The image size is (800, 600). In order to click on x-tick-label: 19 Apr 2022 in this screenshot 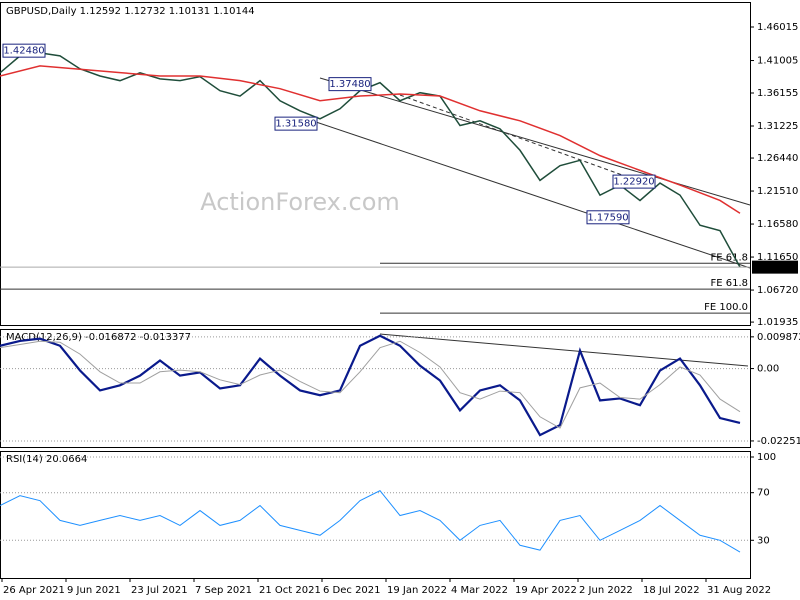, I will do `click(546, 590)`.